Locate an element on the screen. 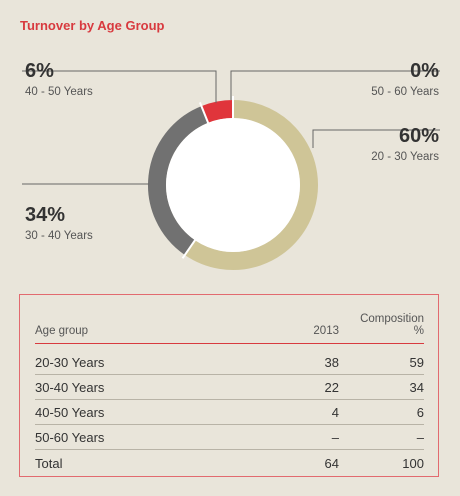 Image resolution: width=460 pixels, height=496 pixels. cell-group: 30-40 Years is located at coordinates (147, 387).